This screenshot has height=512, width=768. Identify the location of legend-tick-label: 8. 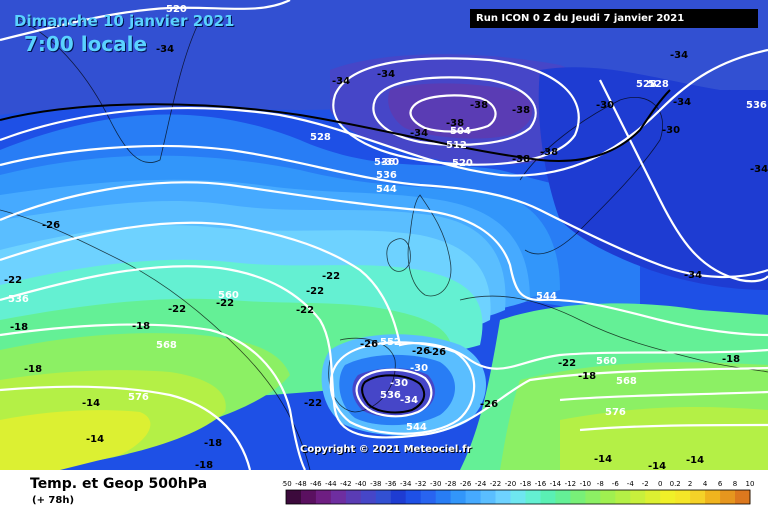
(735, 484).